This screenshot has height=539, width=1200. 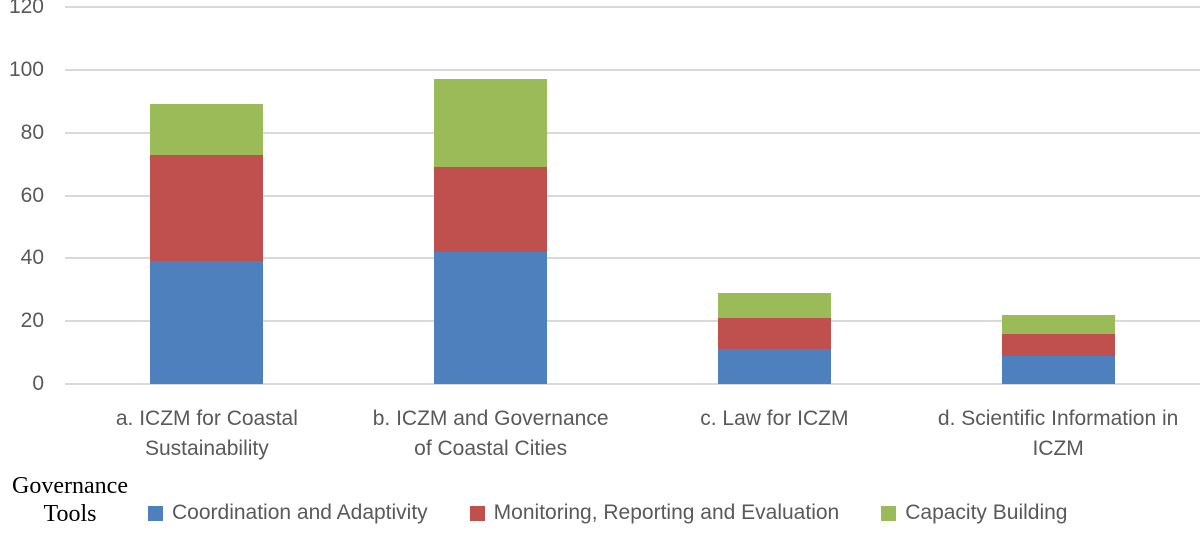 I want to click on legend-label: Monitoring, Reporting and Evaluation, so click(x=666, y=512).